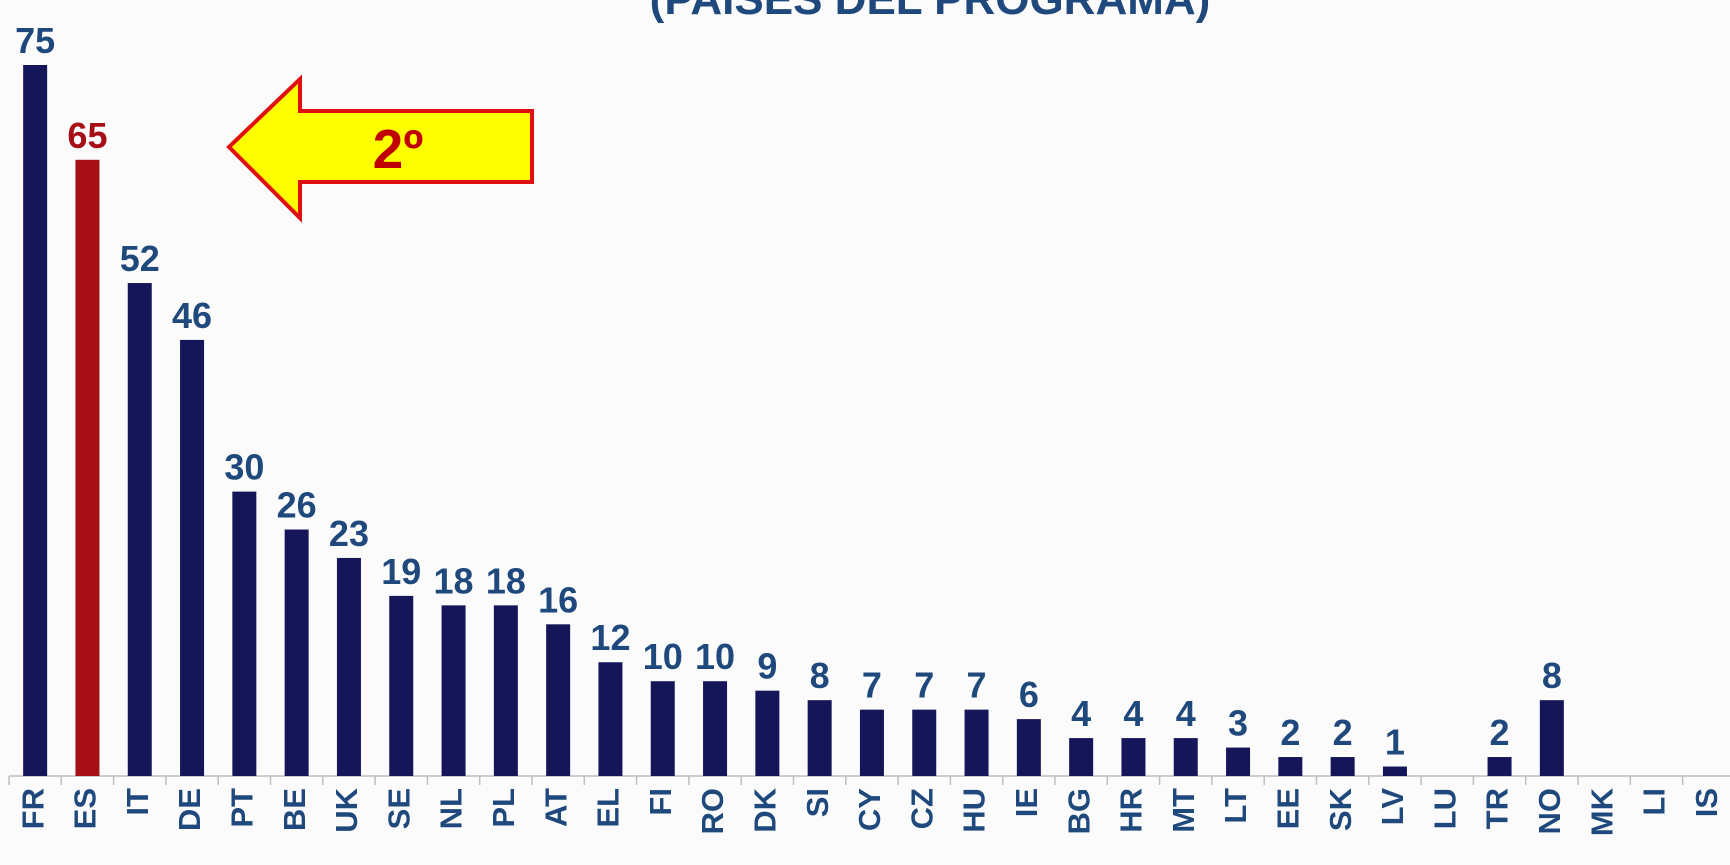 The image size is (1730, 865). I want to click on value-label: 1, so click(1395, 742).